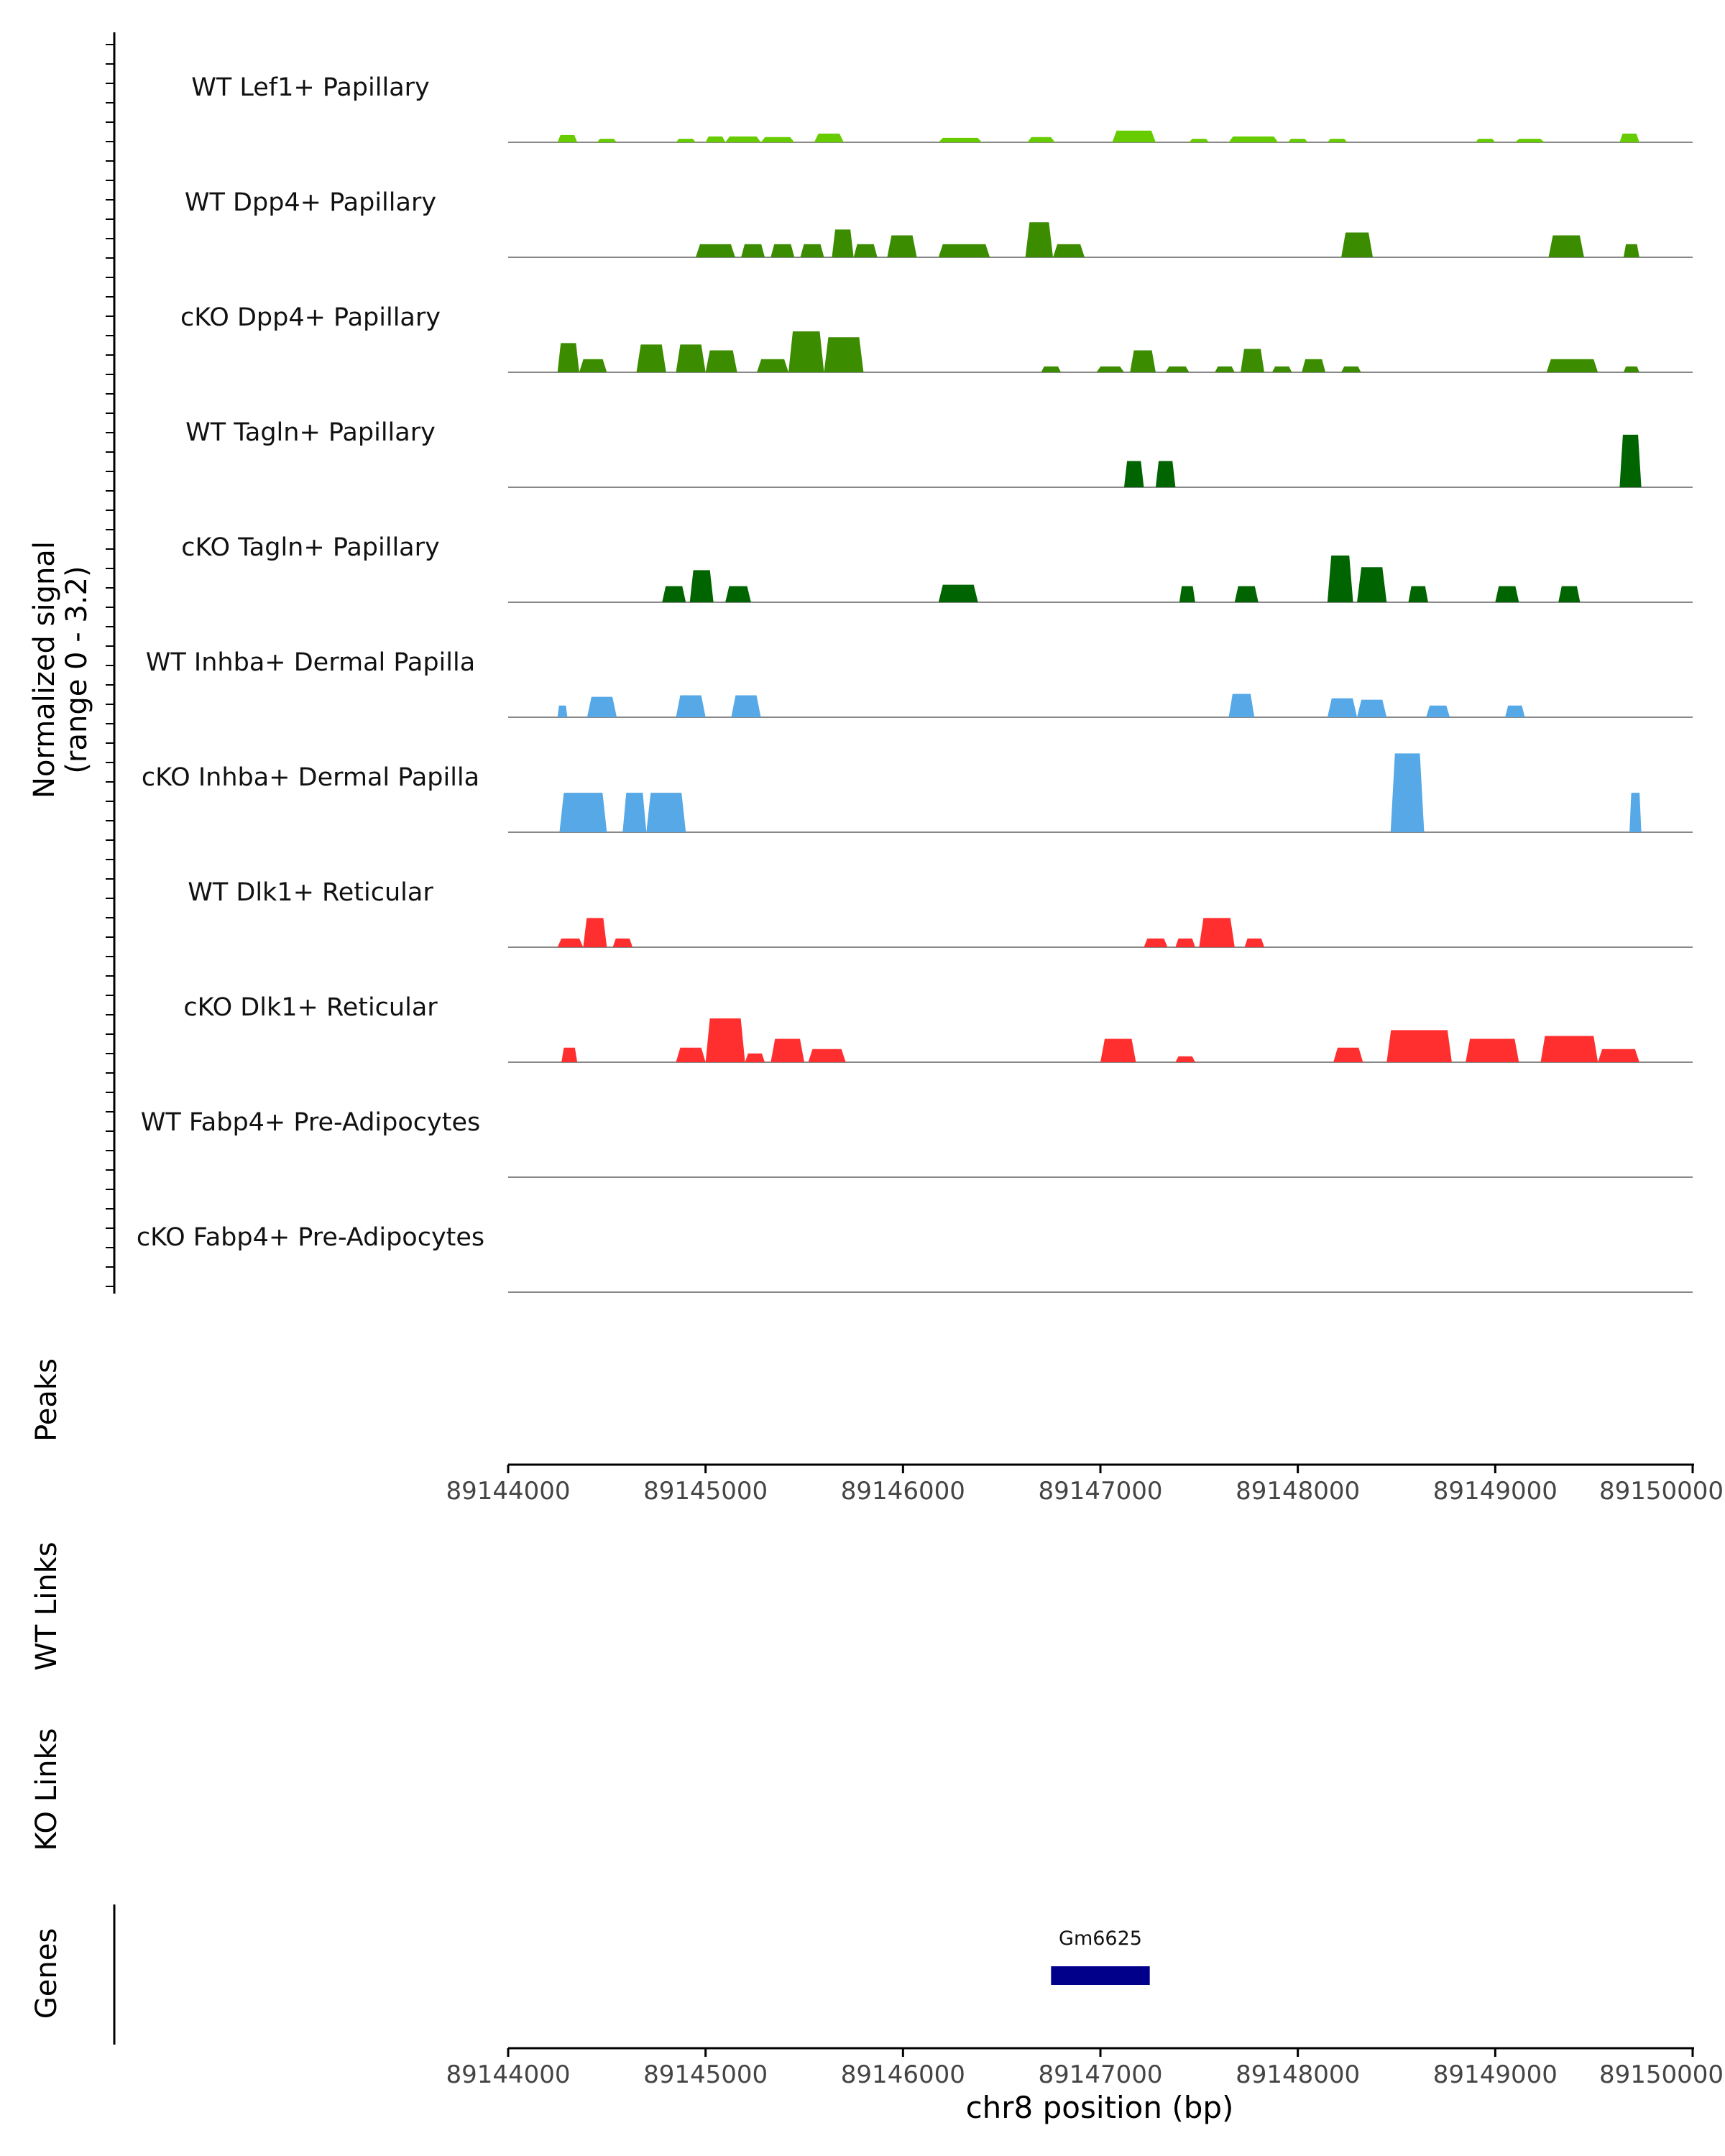  What do you see at coordinates (940, 913) in the screenshot?
I see `track: WT Dlk1+ Reticular` at bounding box center [940, 913].